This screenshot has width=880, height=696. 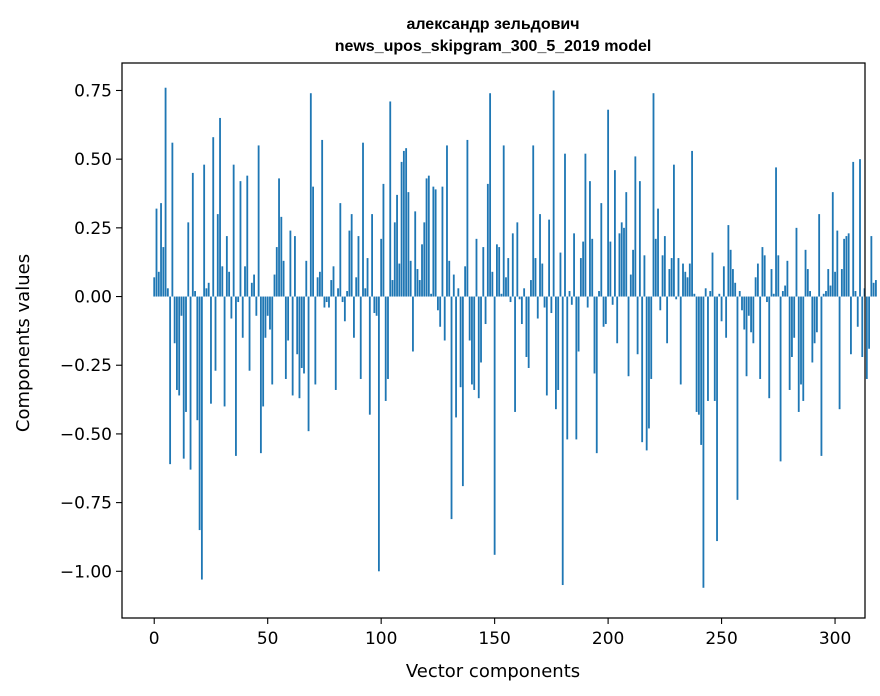 What do you see at coordinates (154, 639) in the screenshot?
I see `x-tick-label: 0` at bounding box center [154, 639].